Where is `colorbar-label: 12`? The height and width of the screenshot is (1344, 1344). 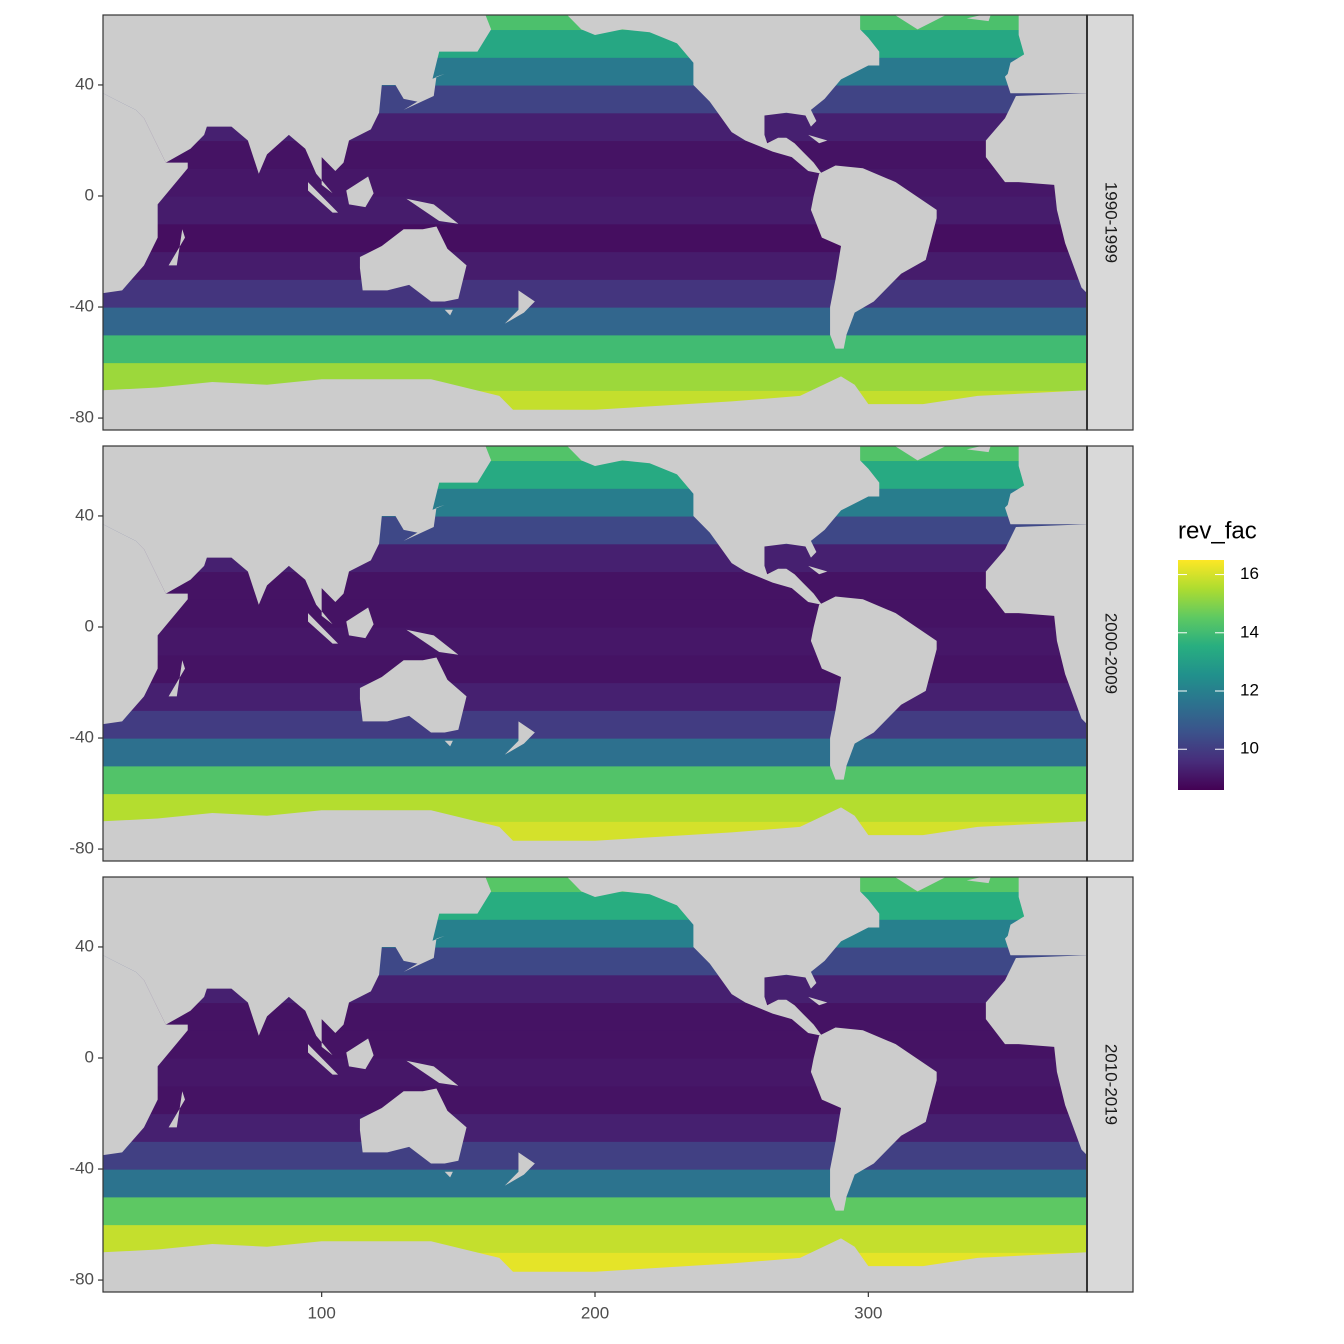
colorbar-label: 12 is located at coordinates (1249, 689).